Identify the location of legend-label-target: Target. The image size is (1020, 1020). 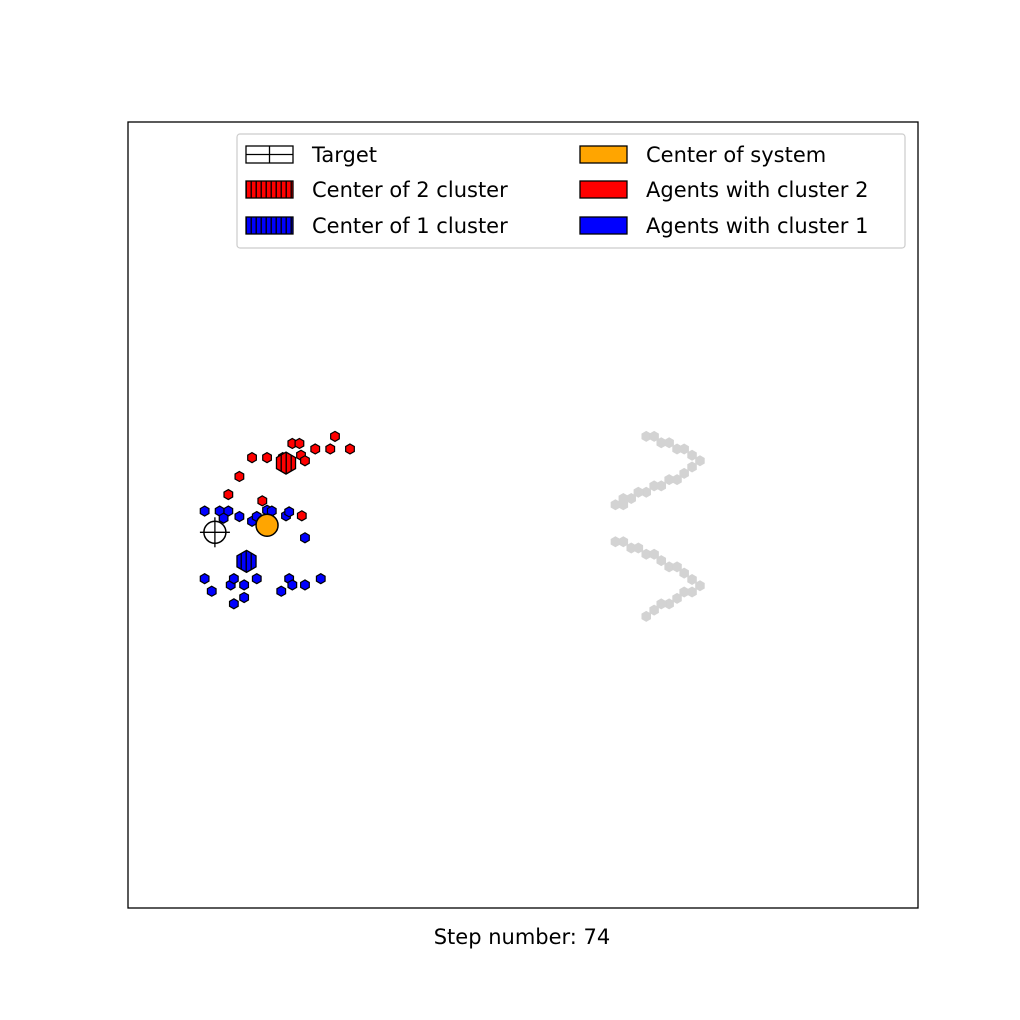
(344, 155).